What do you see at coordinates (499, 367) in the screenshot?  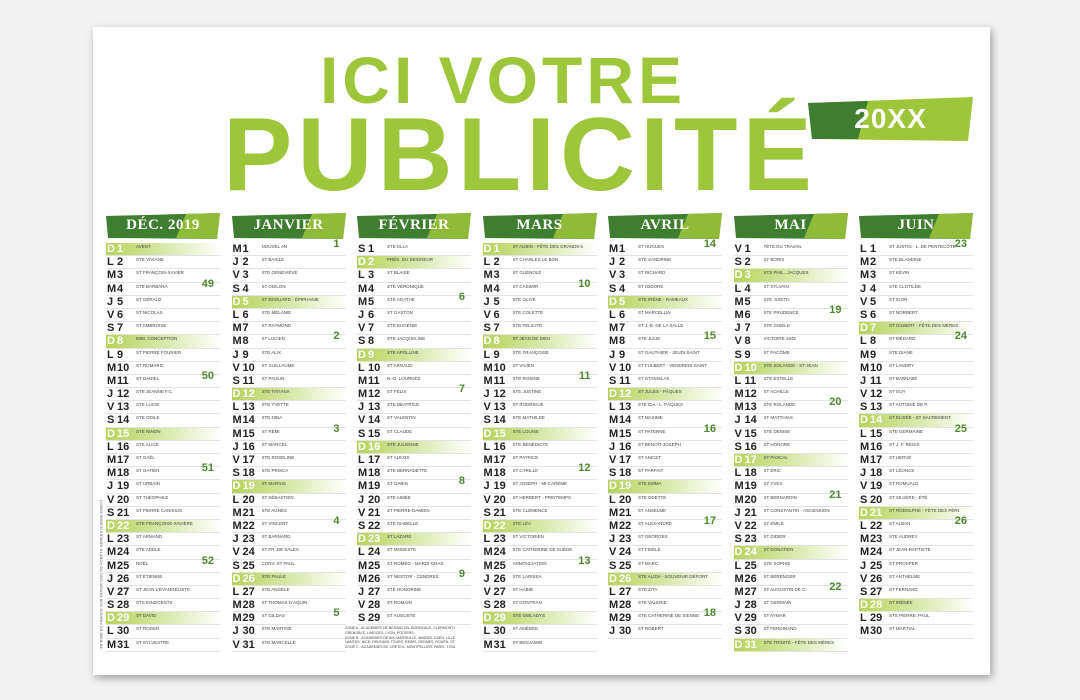 I see `day-number: 10` at bounding box center [499, 367].